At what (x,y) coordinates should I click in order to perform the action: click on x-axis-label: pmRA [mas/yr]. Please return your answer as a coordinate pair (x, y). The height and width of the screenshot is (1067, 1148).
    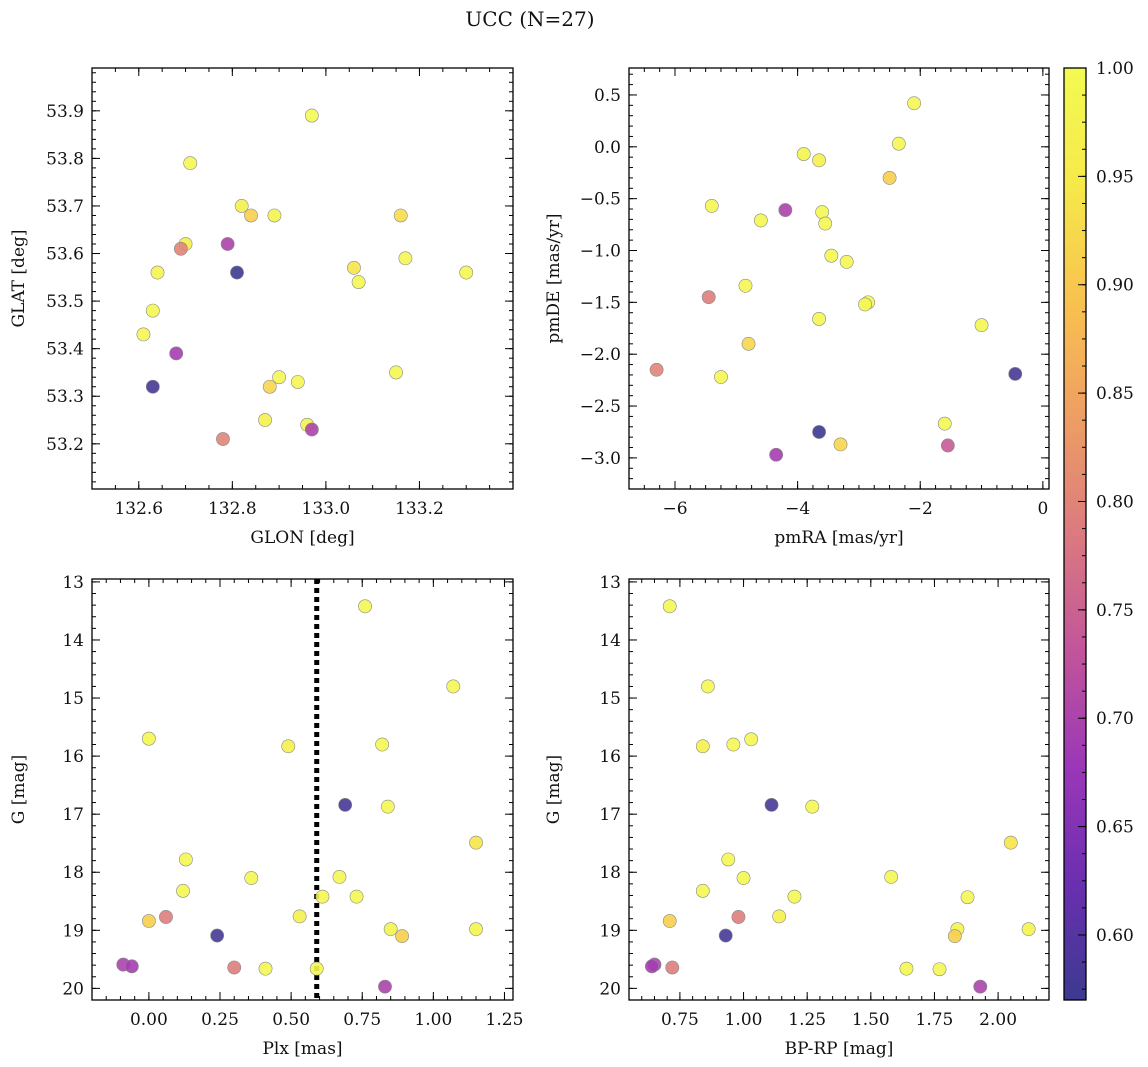
    Looking at the image, I should click on (838, 538).